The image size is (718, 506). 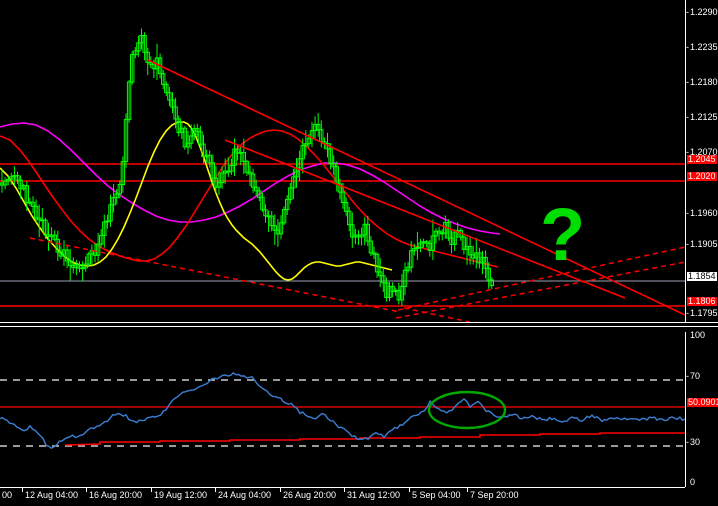 I want to click on question-mark-annotation: ?, so click(x=563, y=234).